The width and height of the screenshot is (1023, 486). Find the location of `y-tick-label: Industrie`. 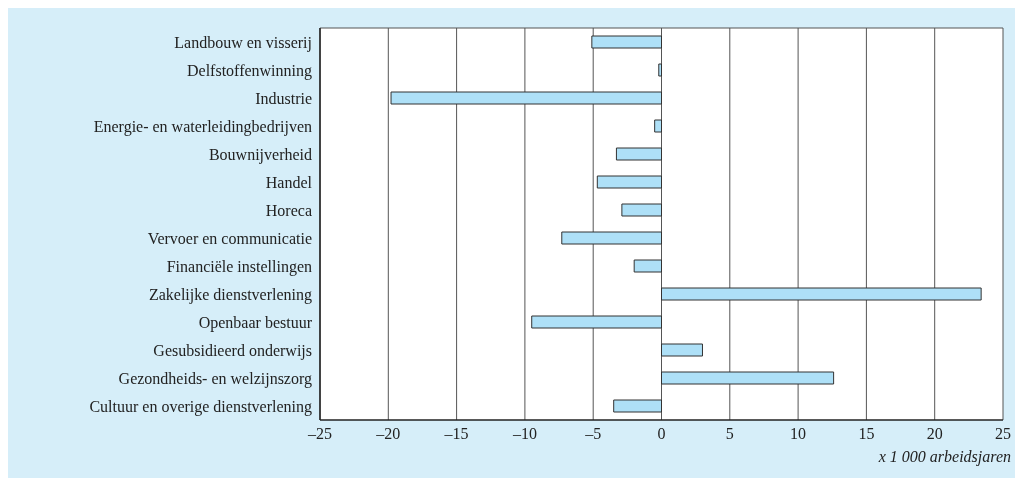

y-tick-label: Industrie is located at coordinates (283, 98).